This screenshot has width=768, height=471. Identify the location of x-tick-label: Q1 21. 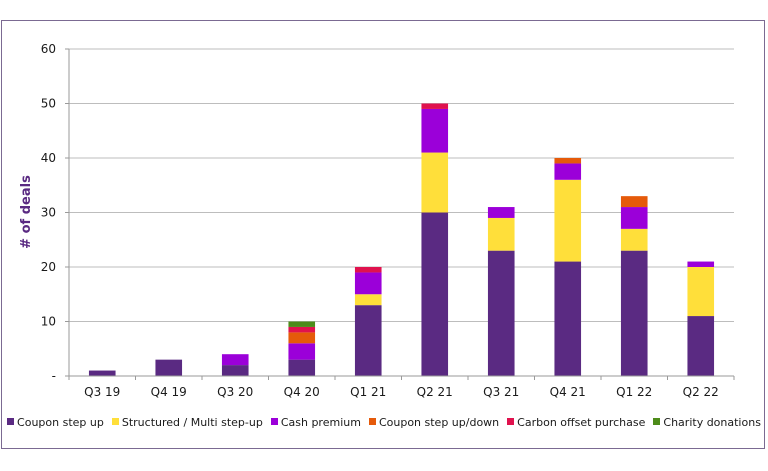
(368, 392).